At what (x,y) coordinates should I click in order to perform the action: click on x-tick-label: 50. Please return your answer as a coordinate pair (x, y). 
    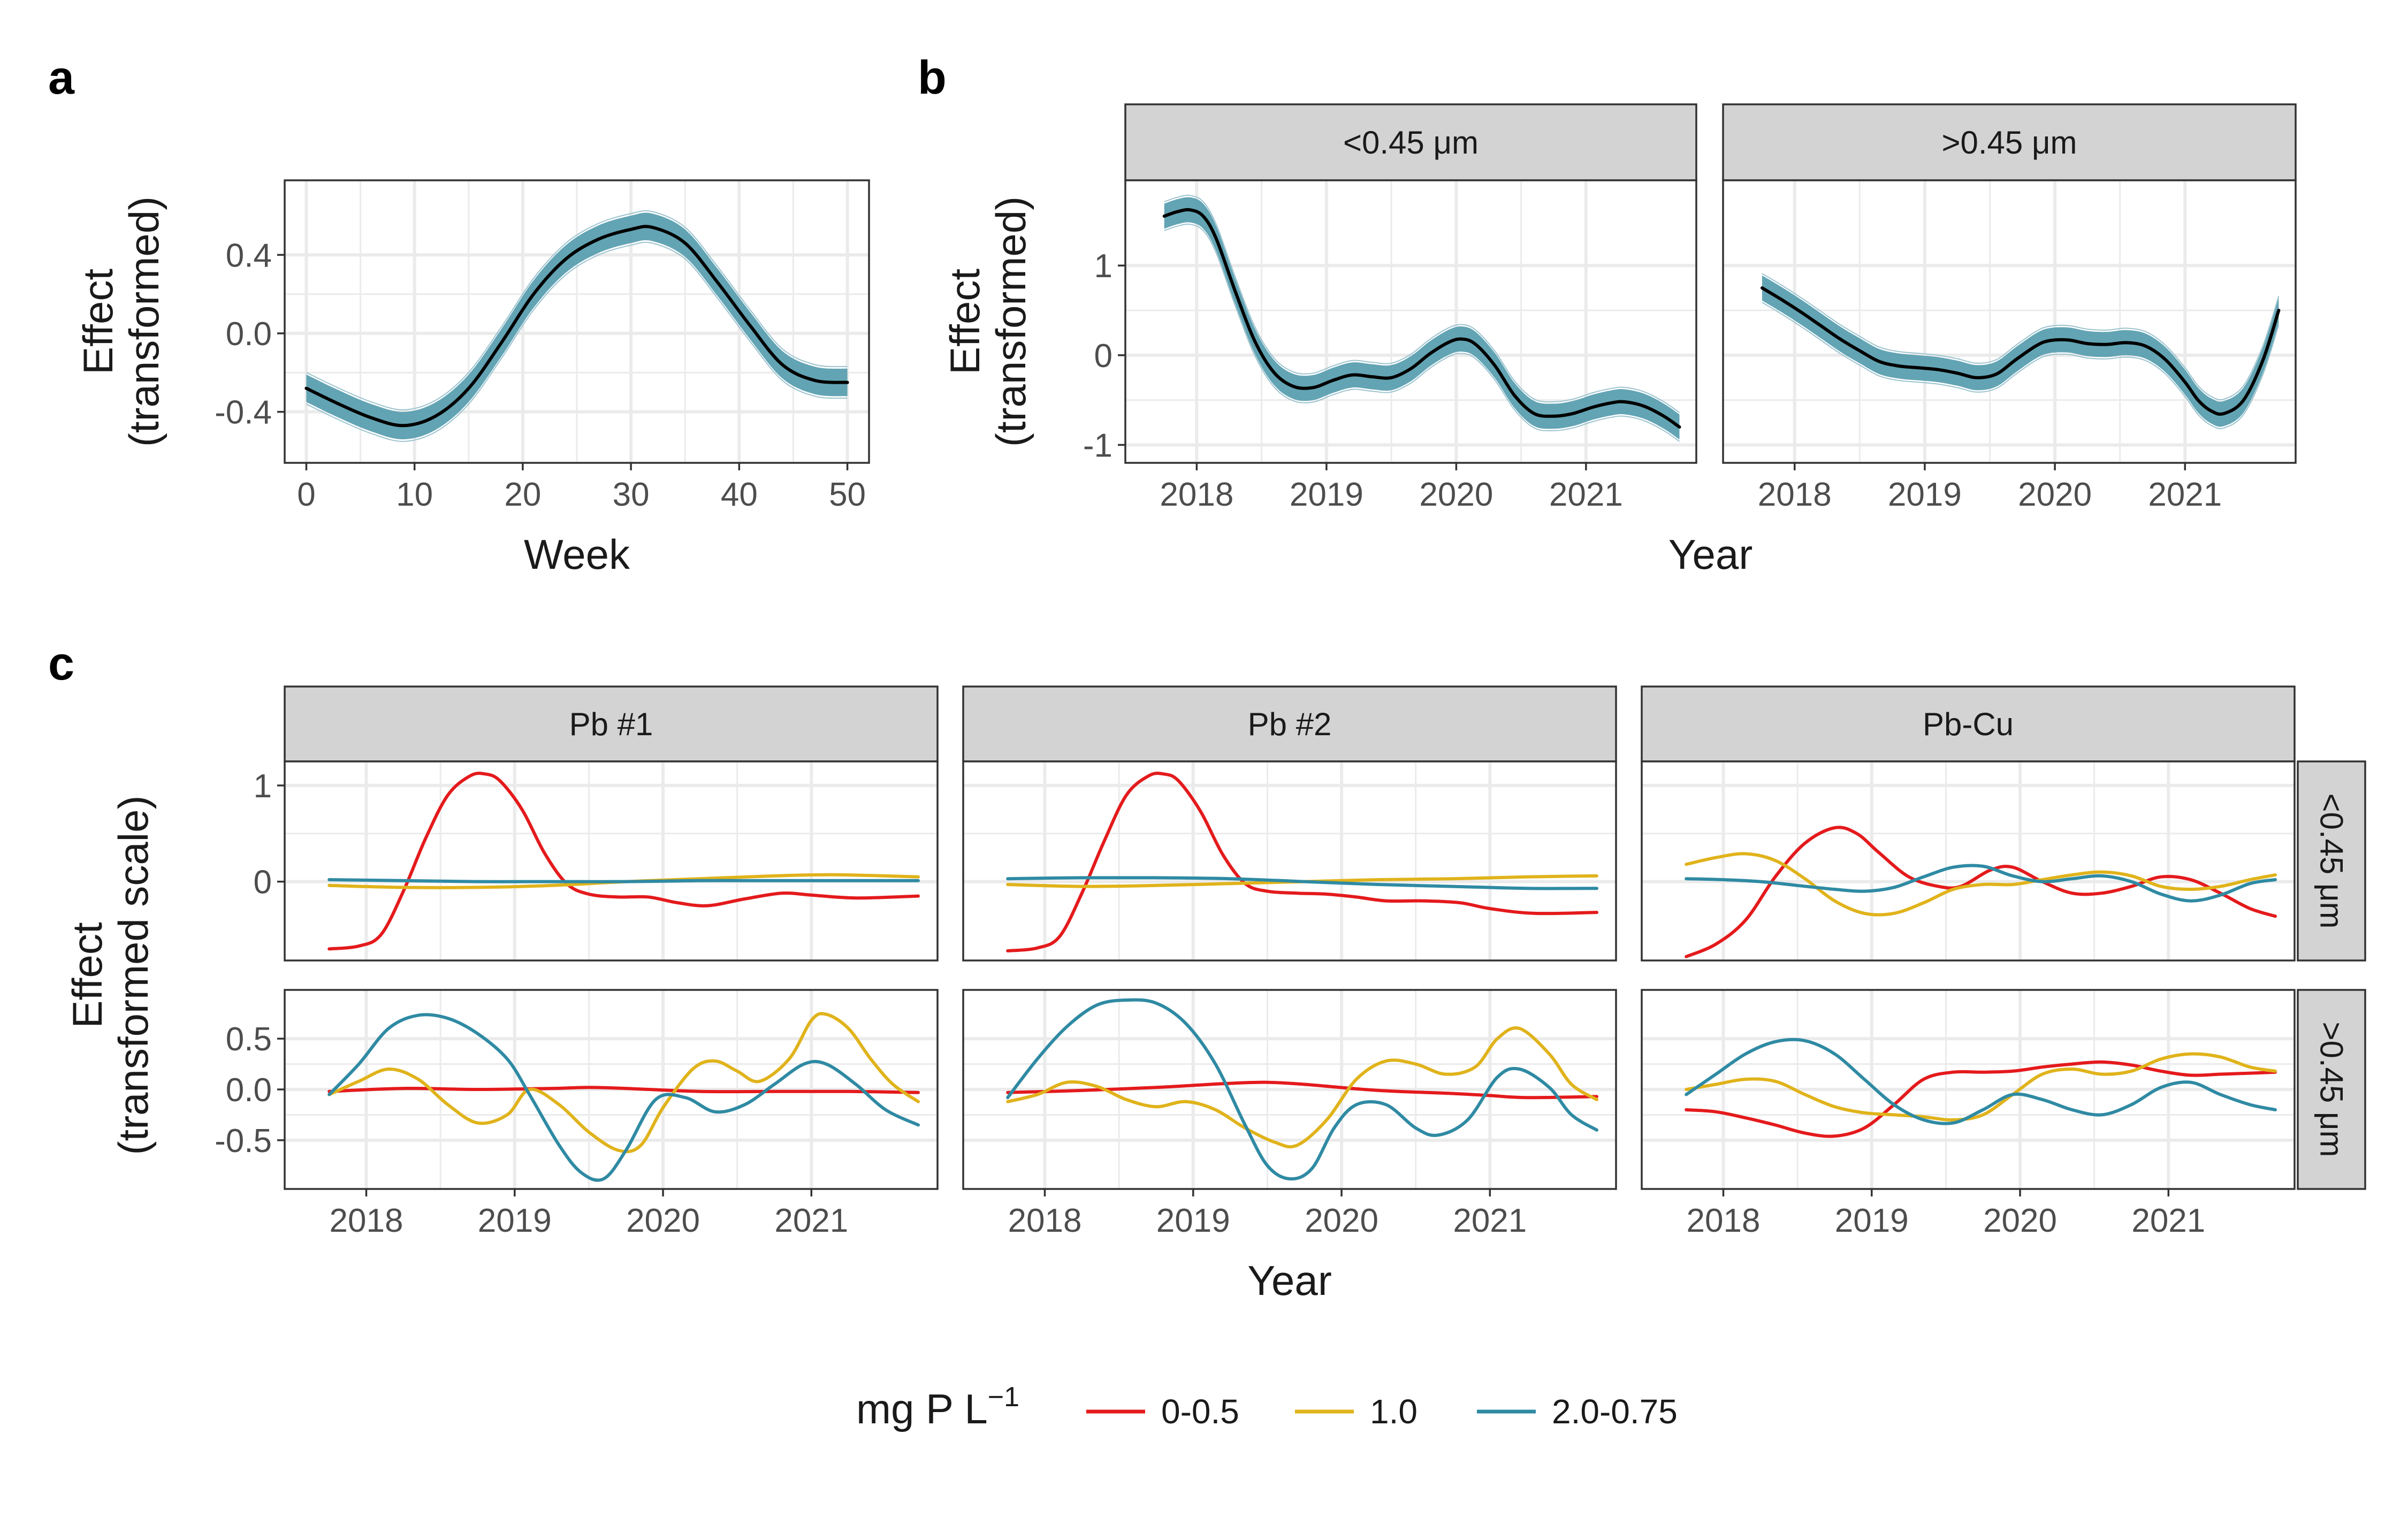
    Looking at the image, I should click on (847, 495).